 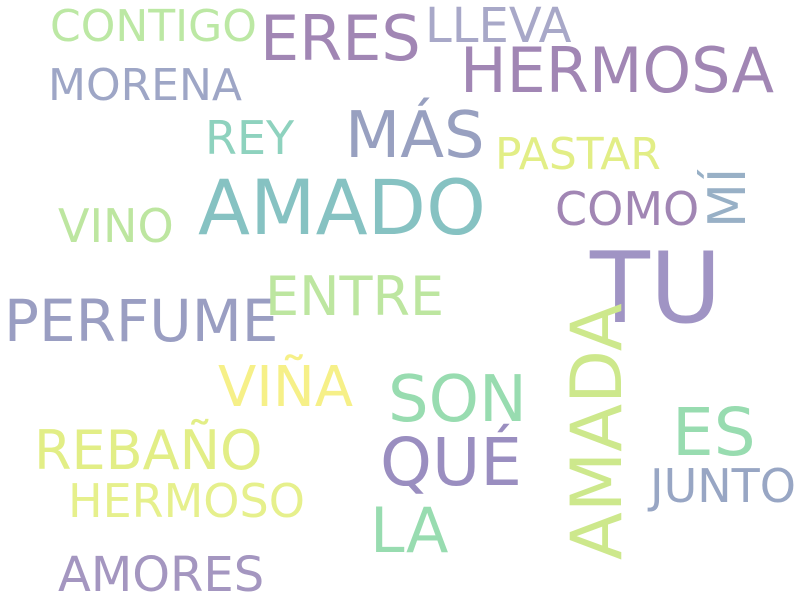 What do you see at coordinates (498, 27) in the screenshot?
I see `word-lleva: LLEVA` at bounding box center [498, 27].